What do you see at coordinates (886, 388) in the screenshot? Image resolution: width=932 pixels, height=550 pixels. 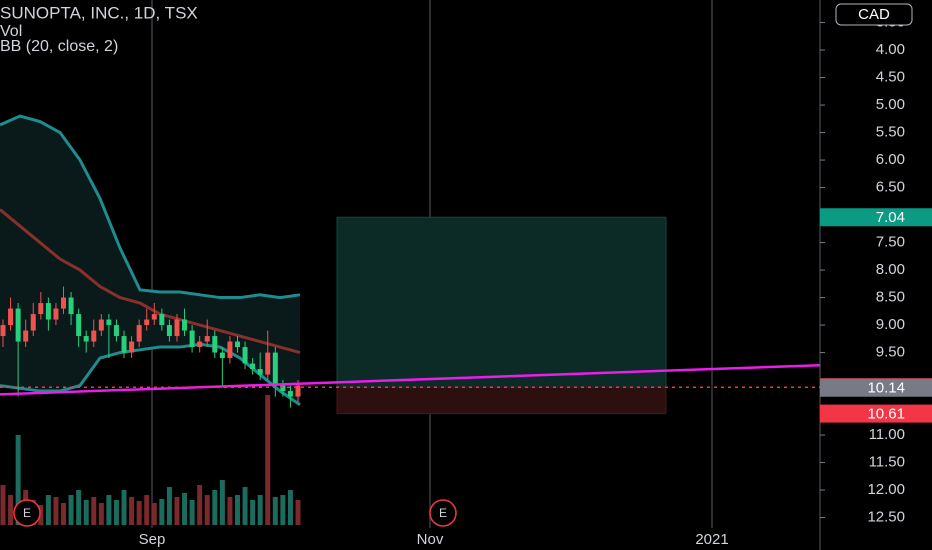 I see `price-tag-label: 10.14` at bounding box center [886, 388].